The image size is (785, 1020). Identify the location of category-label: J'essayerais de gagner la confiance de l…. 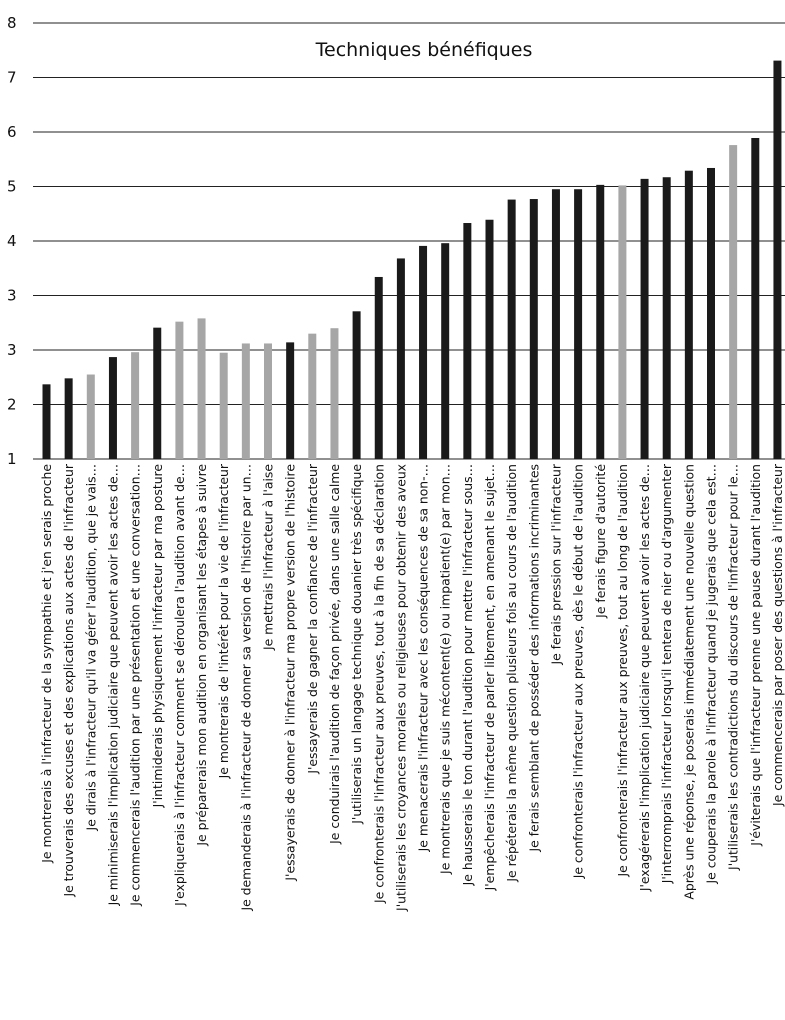
(312, 619).